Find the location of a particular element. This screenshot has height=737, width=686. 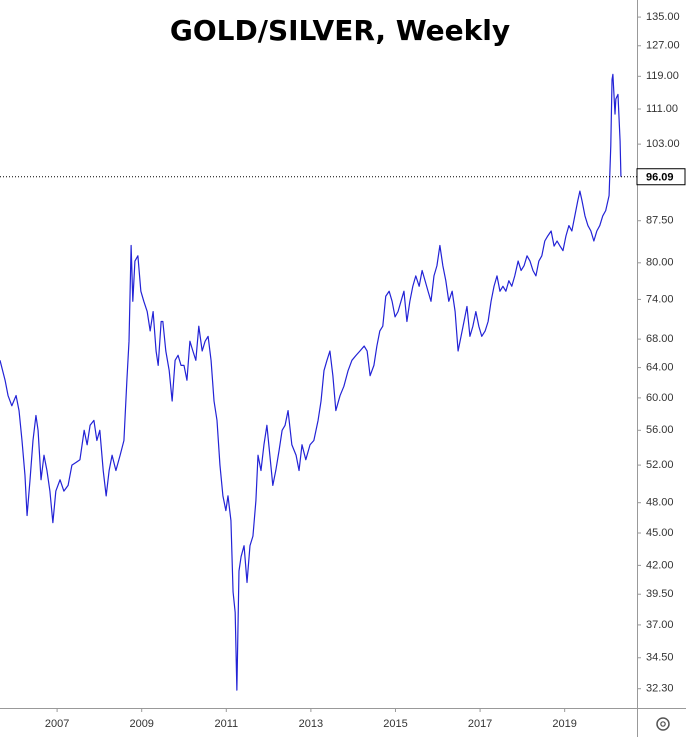

settings-icon is located at coordinates (663, 724).